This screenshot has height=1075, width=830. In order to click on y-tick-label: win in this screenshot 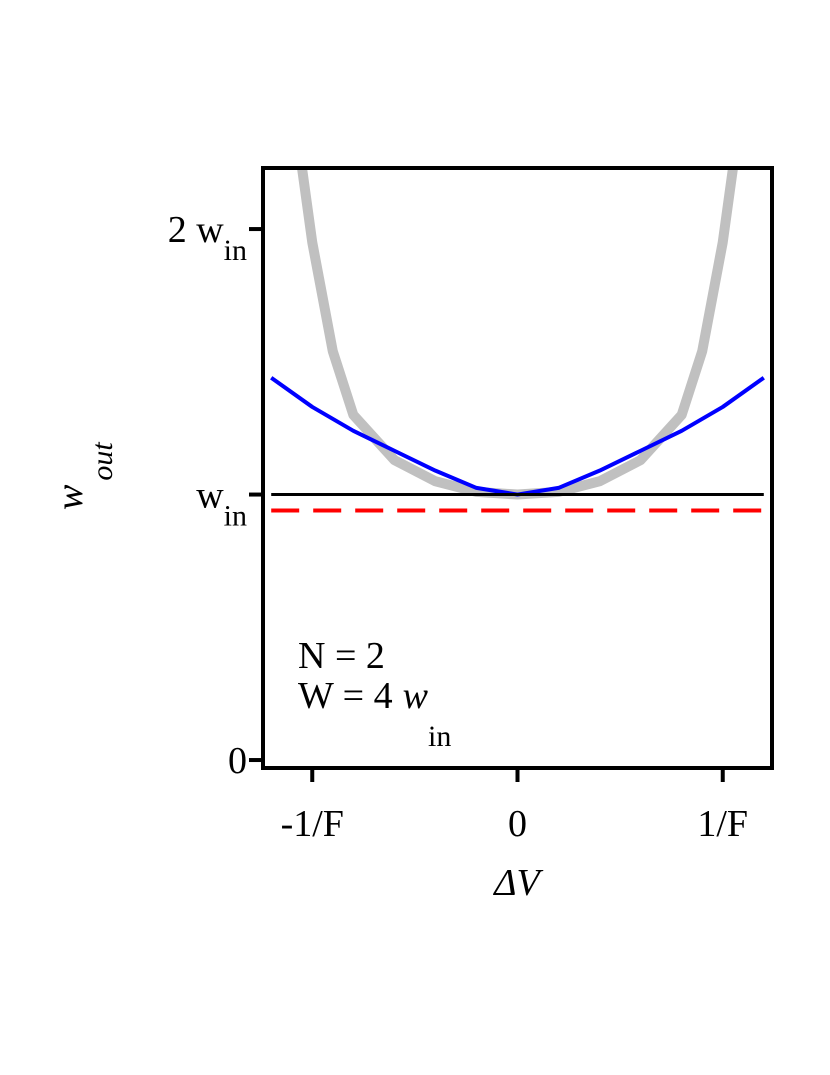, I will do `click(221, 504)`.